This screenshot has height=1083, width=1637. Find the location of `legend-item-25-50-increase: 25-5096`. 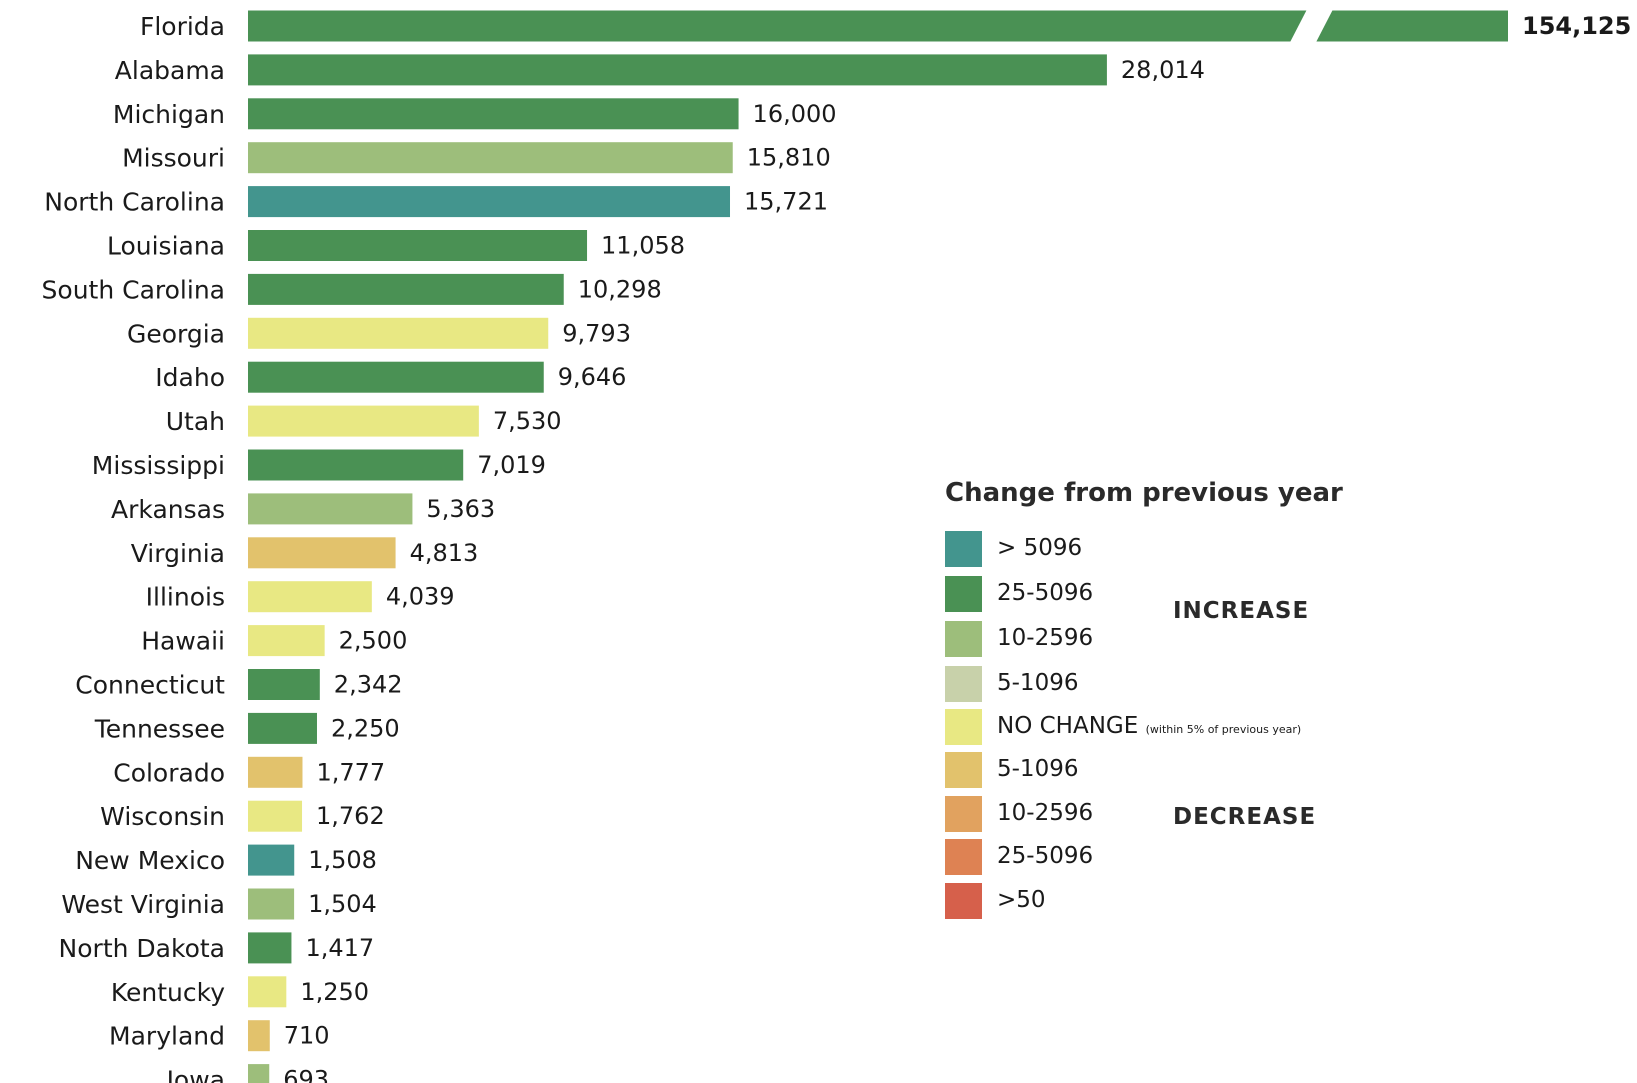

legend-item-25-50-increase: 25-5096 is located at coordinates (1205, 594).